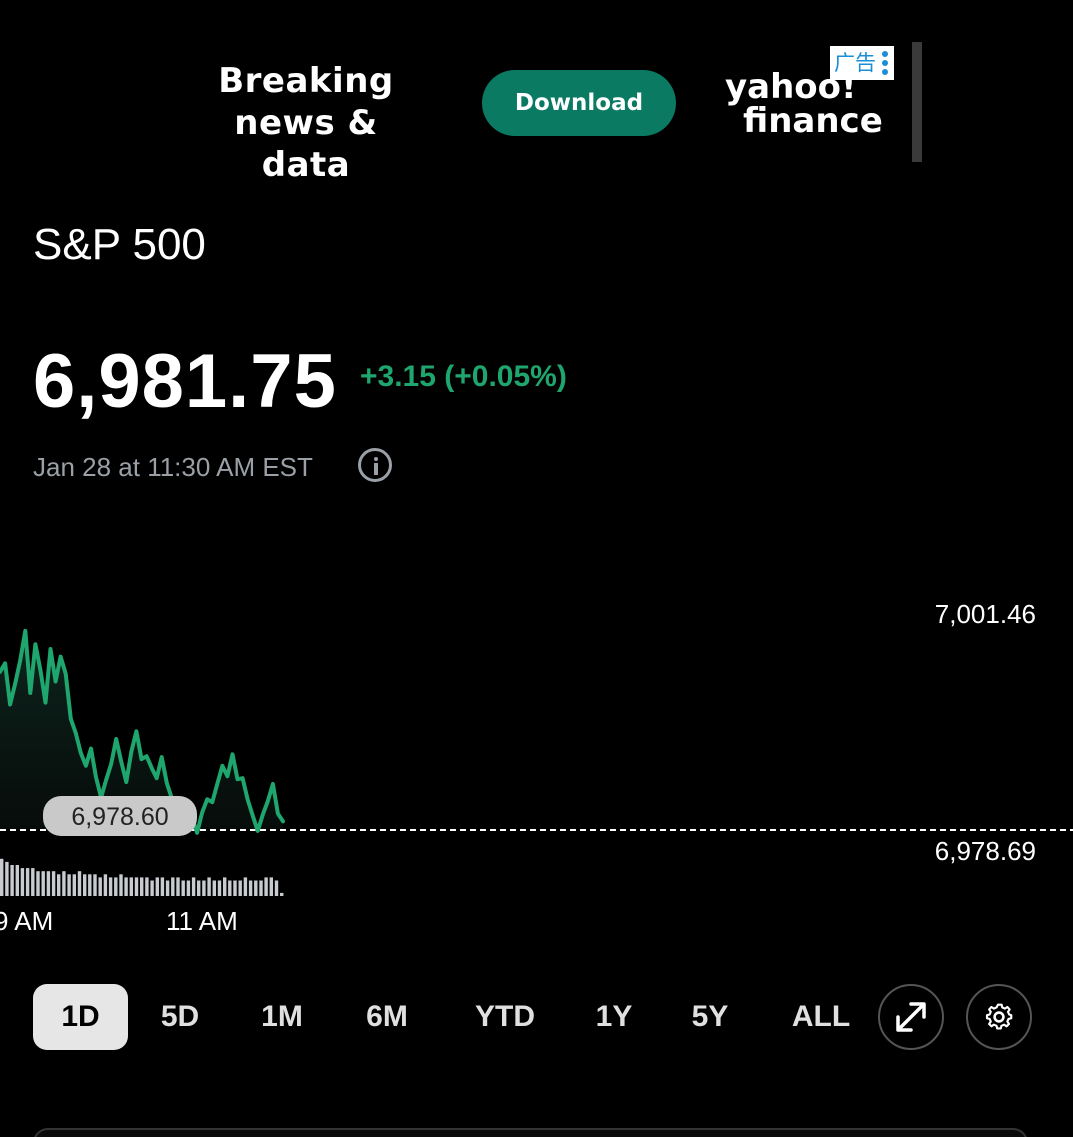 Image resolution: width=1073 pixels, height=1137 pixels. I want to click on y-axis-label-low: 6,978.69, so click(985, 851).